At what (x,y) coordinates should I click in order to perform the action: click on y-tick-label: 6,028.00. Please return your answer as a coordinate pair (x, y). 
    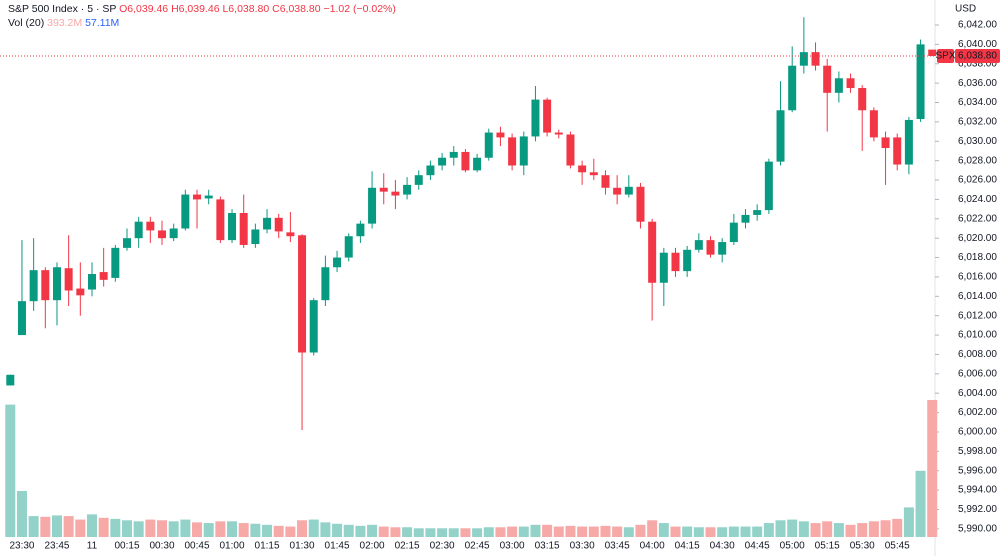
    Looking at the image, I should click on (977, 160).